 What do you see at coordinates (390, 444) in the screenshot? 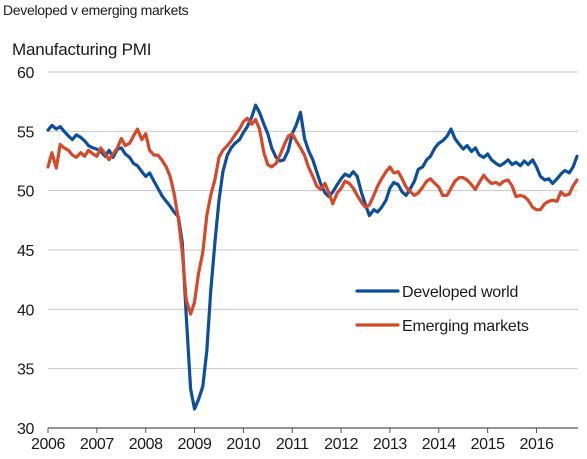
I see `x-tick-label: 2013` at bounding box center [390, 444].